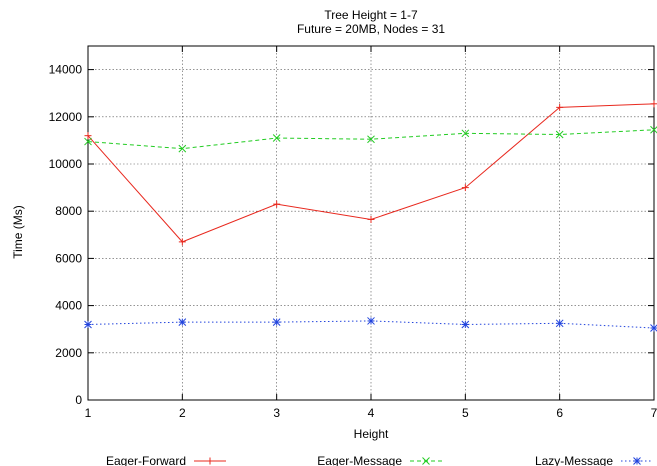 Image resolution: width=657 pixels, height=466 pixels. Describe the element at coordinates (574, 460) in the screenshot. I see `legend-label: Lazy-Message` at that location.